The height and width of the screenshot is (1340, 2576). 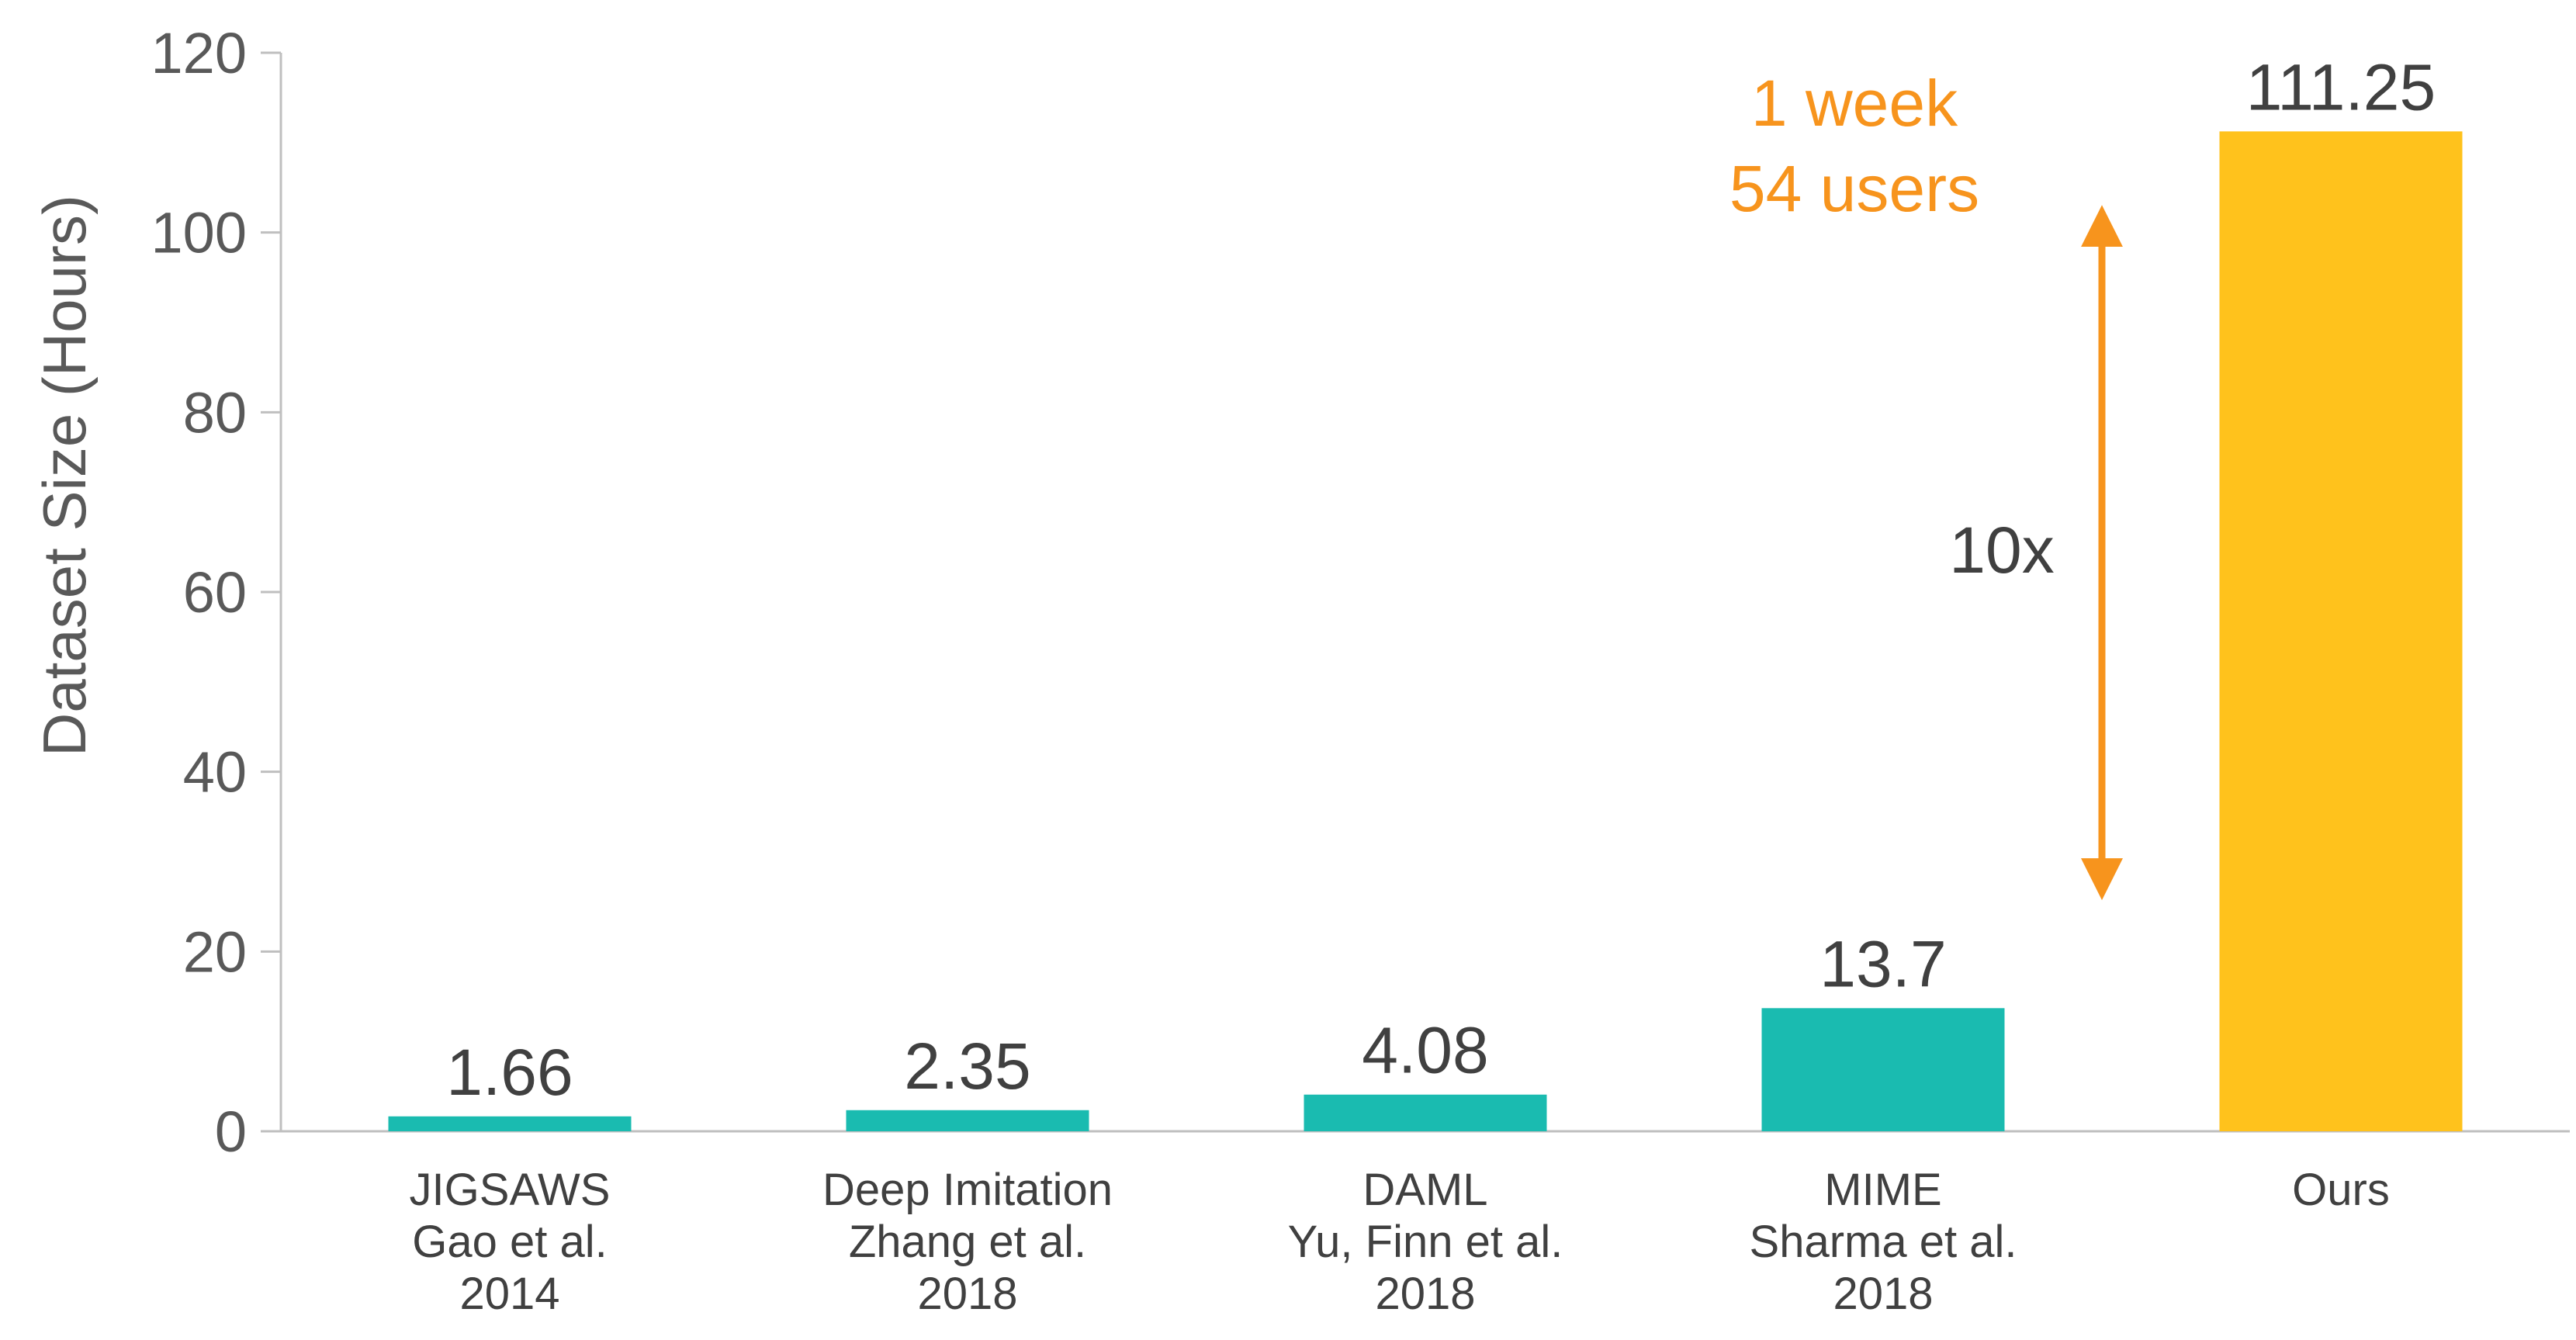 I want to click on category-label-line: Deep Imitation, so click(x=967, y=1190).